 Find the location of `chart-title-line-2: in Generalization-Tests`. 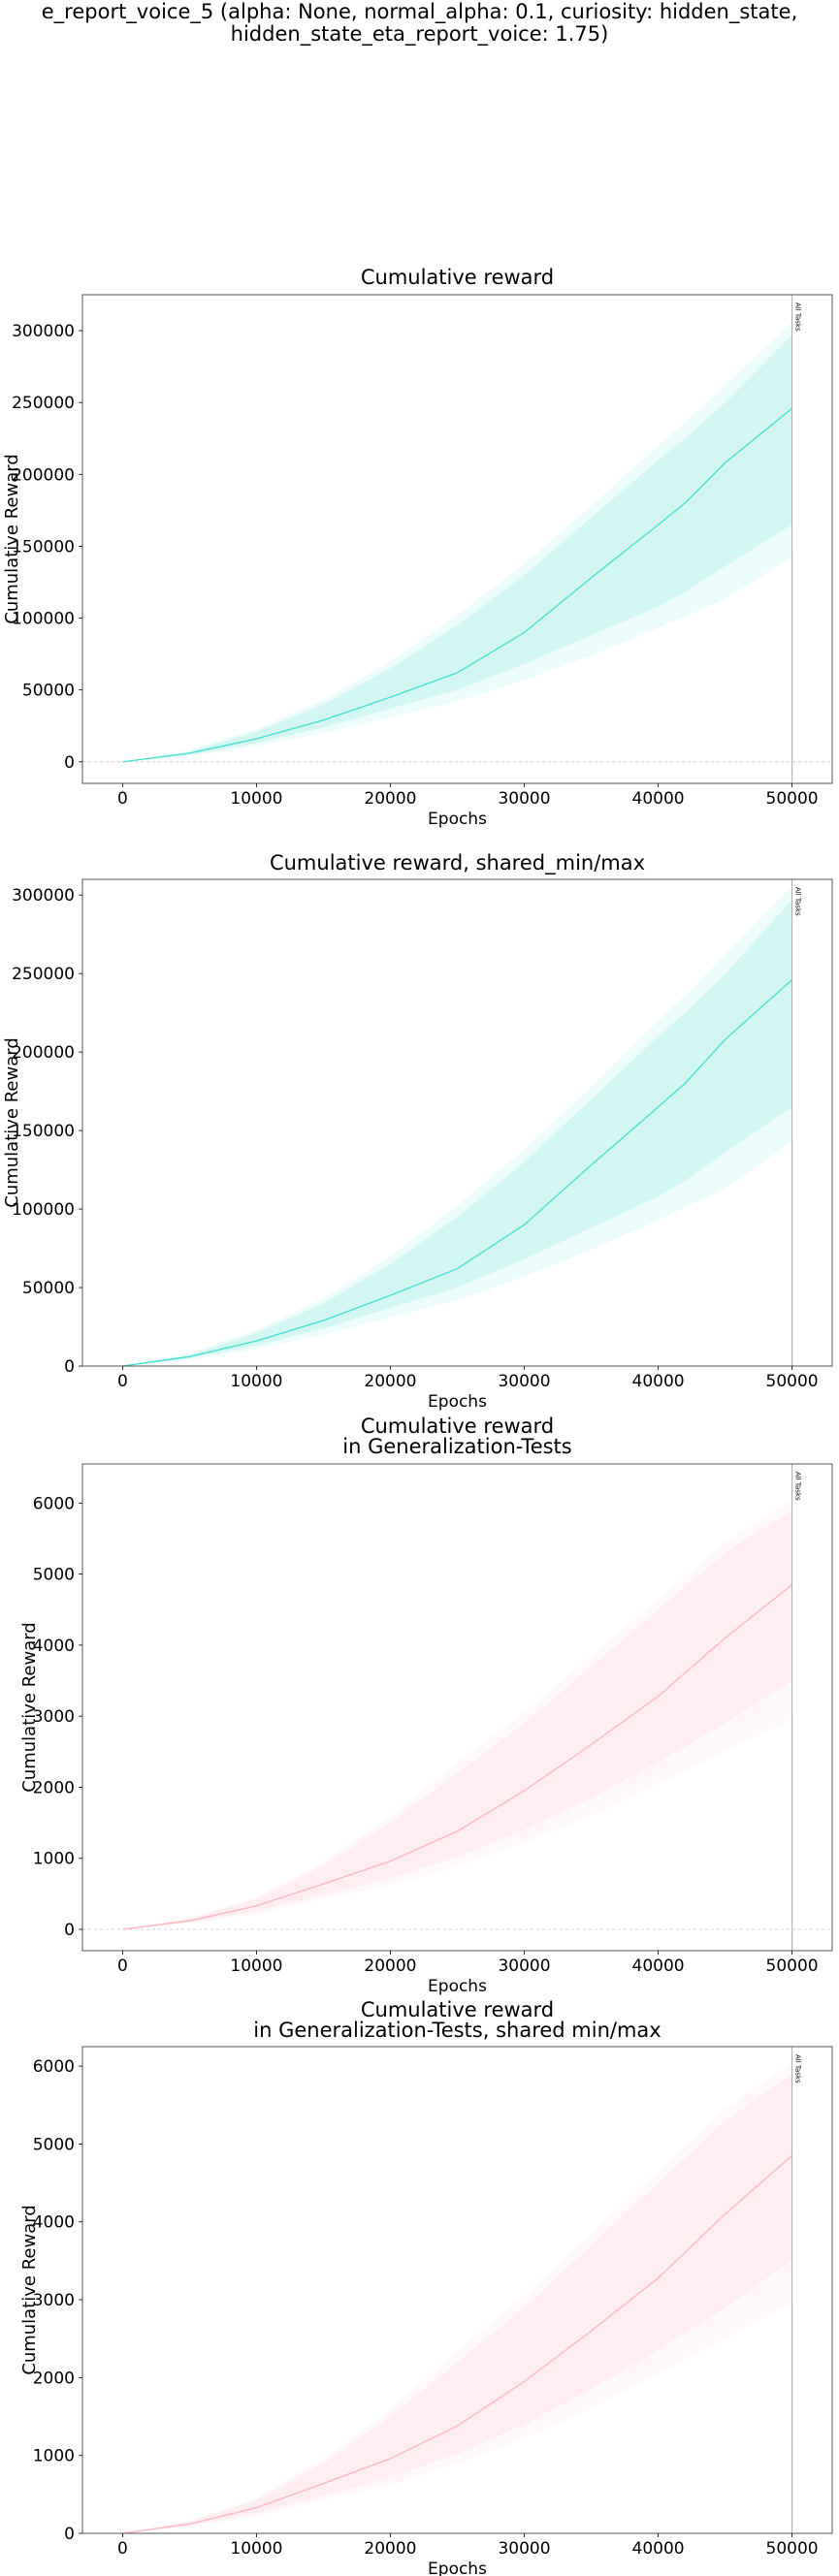

chart-title-line-2: in Generalization-Tests is located at coordinates (456, 1446).